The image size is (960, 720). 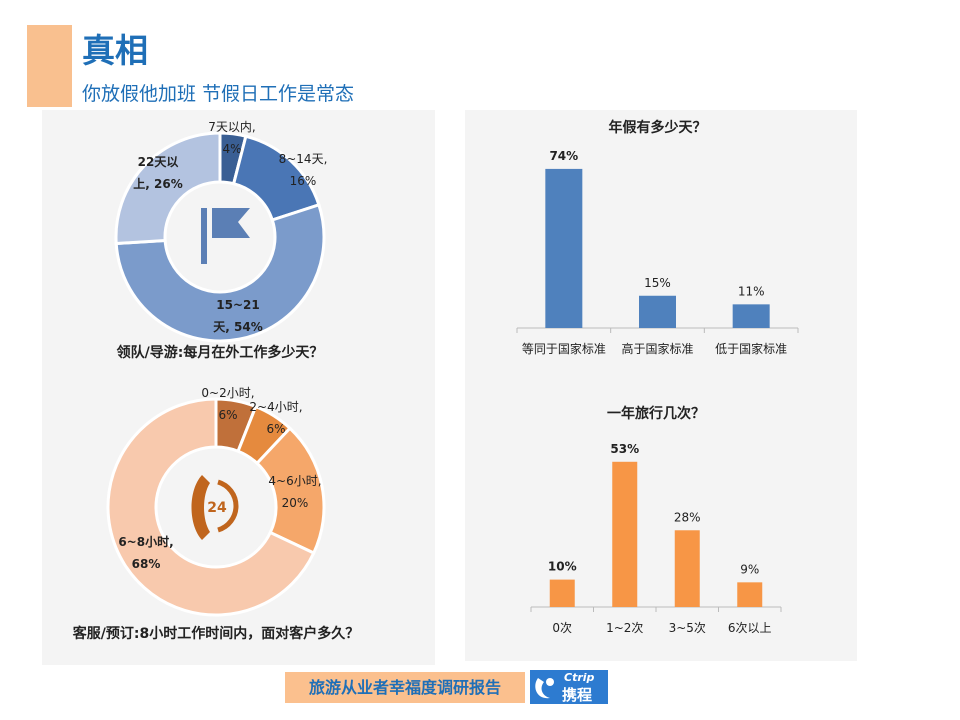 I want to click on slice-label: 4~6小时,, so click(x=294, y=481).